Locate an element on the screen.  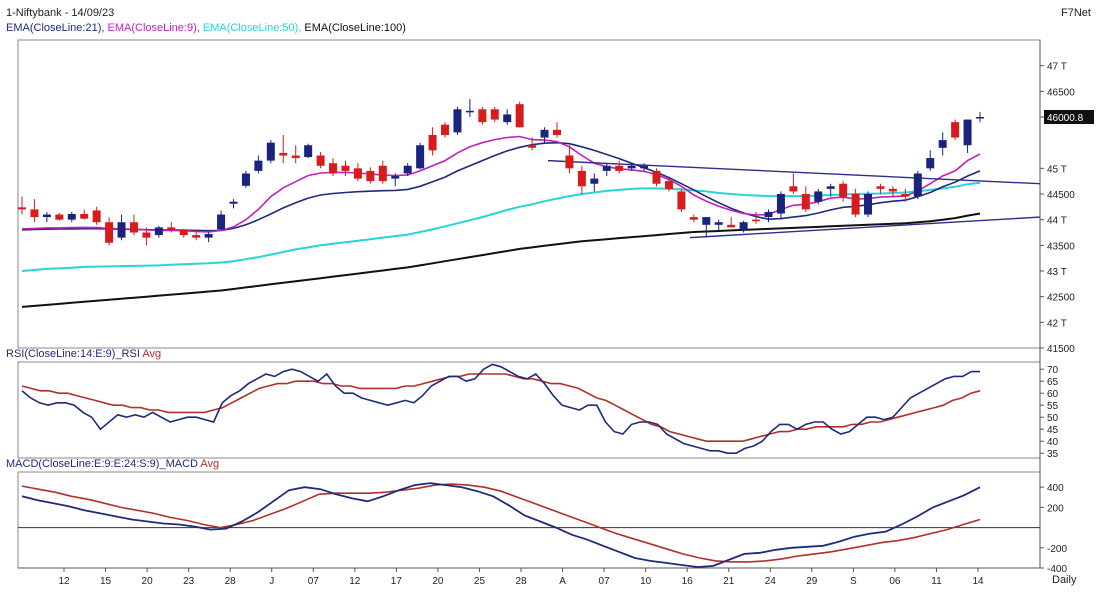
rsi-tick-label: 40 is located at coordinates (1053, 442).